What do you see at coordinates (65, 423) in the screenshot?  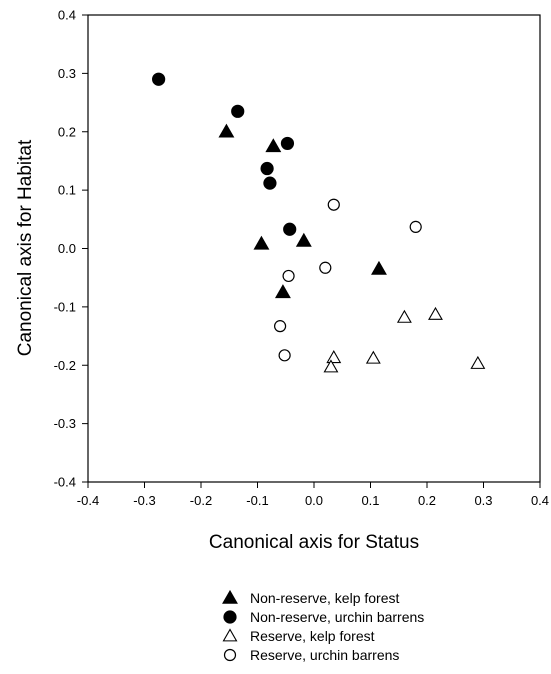 I see `y-tick-label: -0.3` at bounding box center [65, 423].